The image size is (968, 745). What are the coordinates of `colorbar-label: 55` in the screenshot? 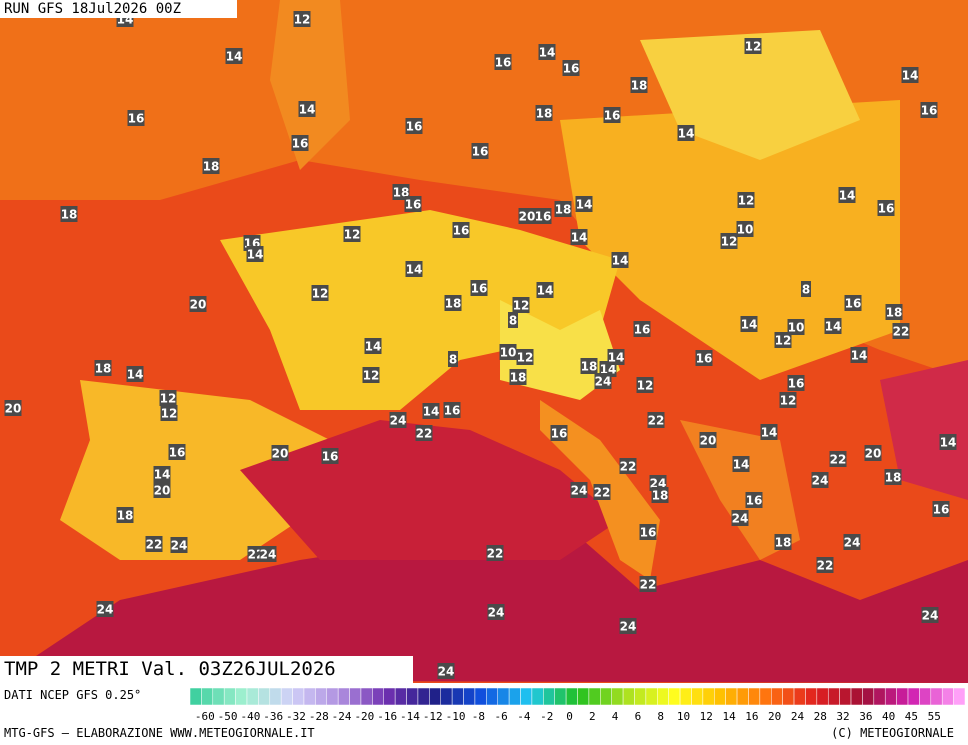 It's located at (934, 716).